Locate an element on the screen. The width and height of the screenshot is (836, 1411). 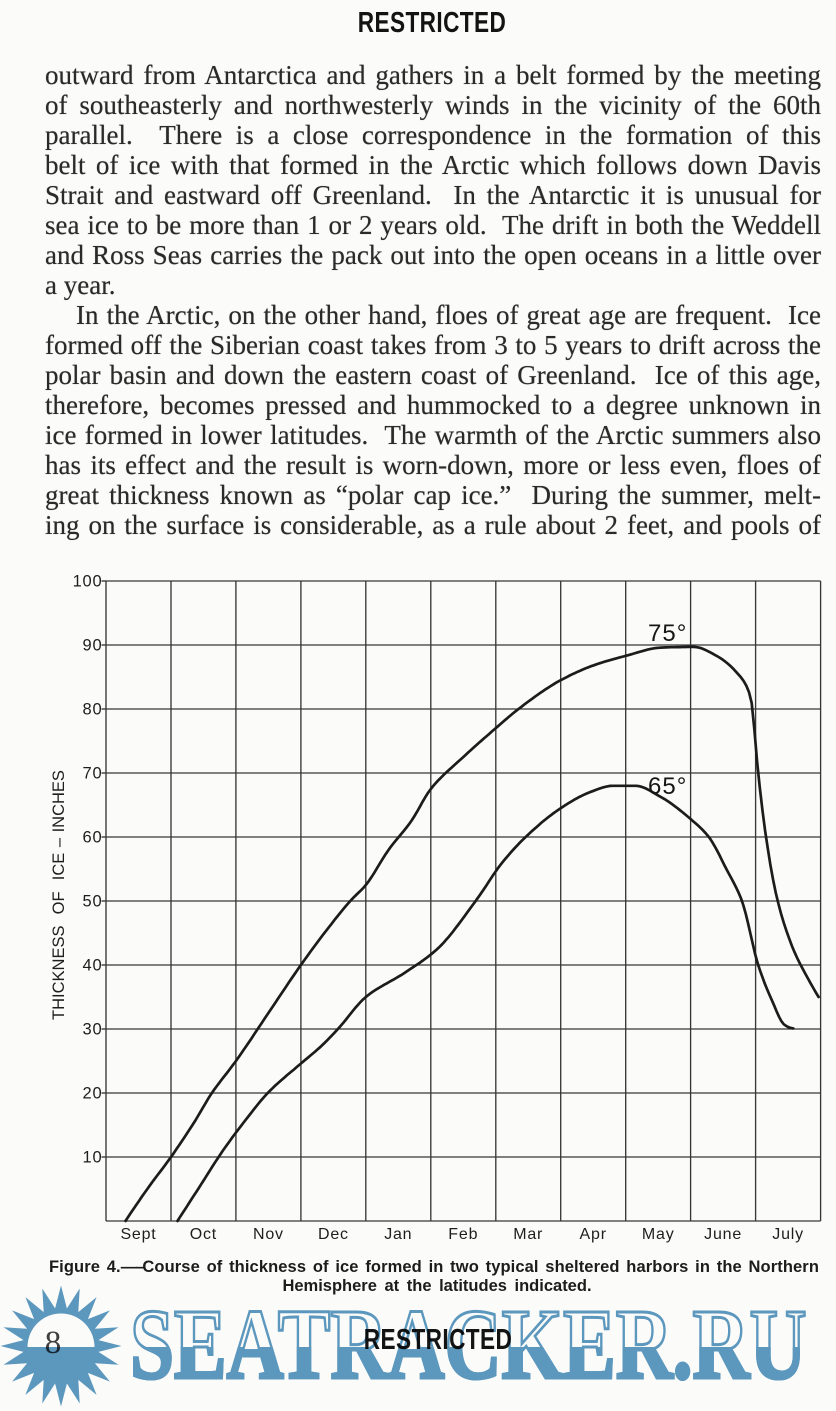
svg-text: Nov is located at coordinates (268, 1234).